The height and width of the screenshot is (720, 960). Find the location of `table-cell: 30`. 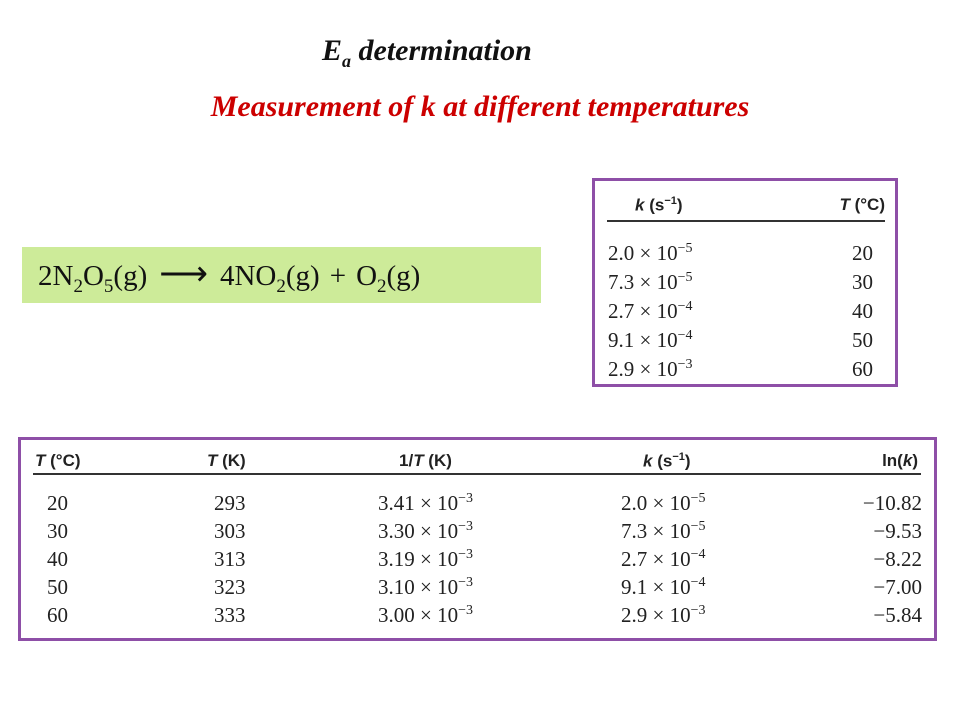

table-cell: 30 is located at coordinates (57, 531).